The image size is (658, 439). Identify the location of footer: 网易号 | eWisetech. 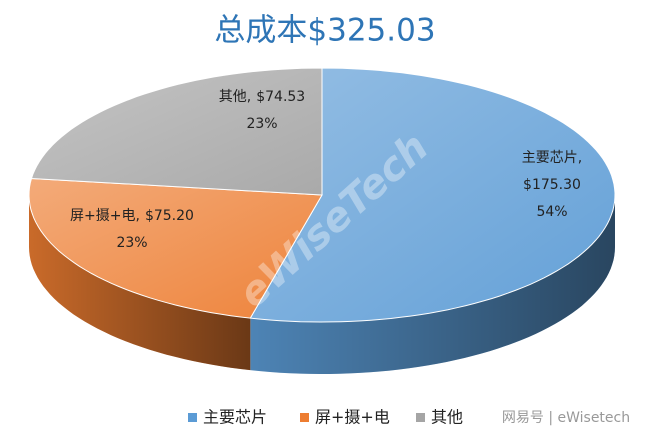
(566, 418).